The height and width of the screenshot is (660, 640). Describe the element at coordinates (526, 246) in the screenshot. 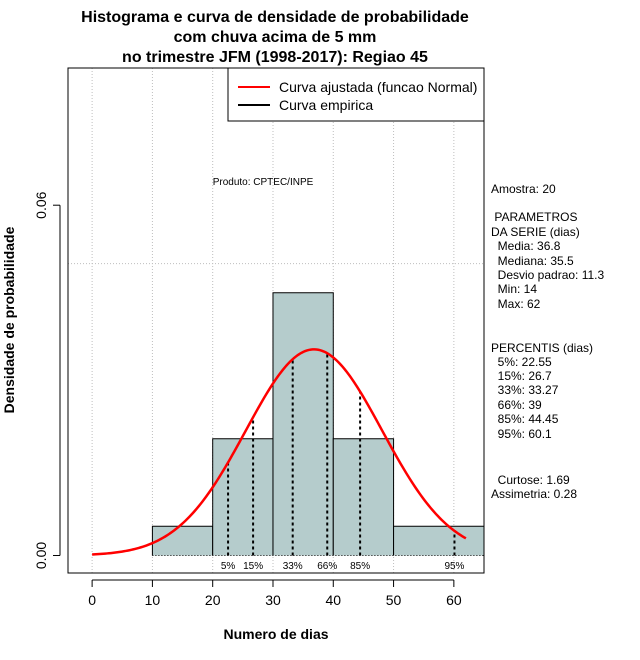

I see `stats-param-mean: Media: 36.8` at that location.